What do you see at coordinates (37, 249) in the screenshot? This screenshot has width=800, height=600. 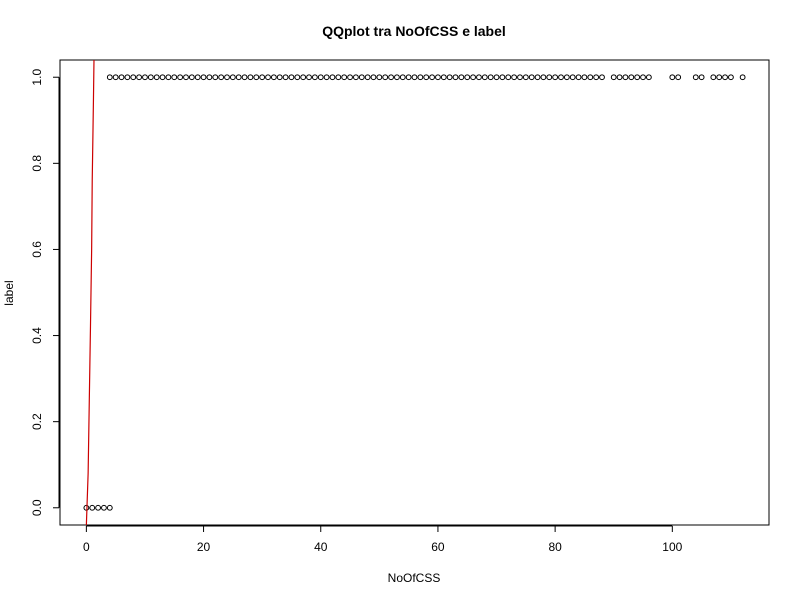 I see `y-tick-label: 0.6` at bounding box center [37, 249].